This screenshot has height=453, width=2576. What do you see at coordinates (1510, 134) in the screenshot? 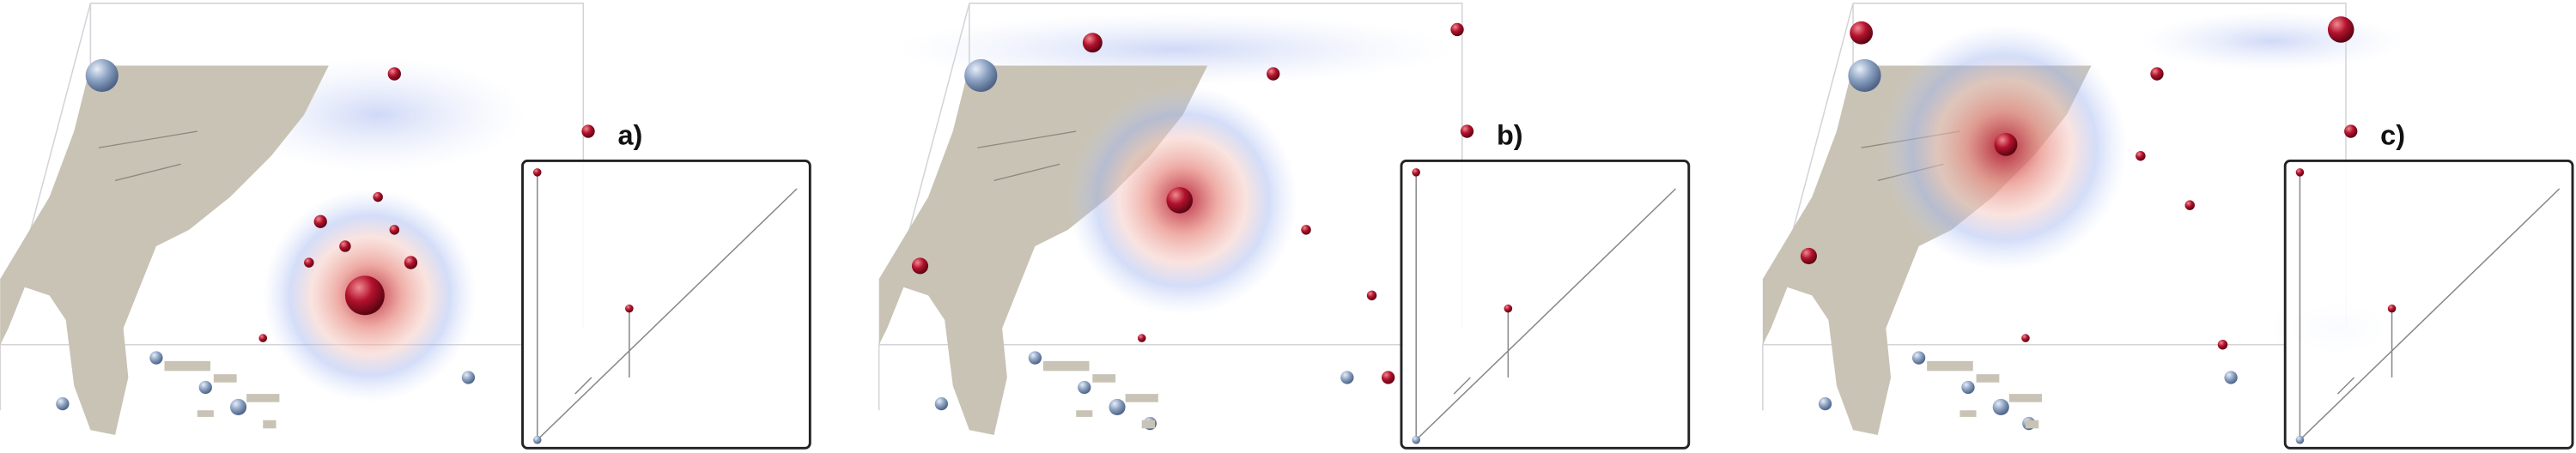
I see `panel-label: b)` at bounding box center [1510, 134].